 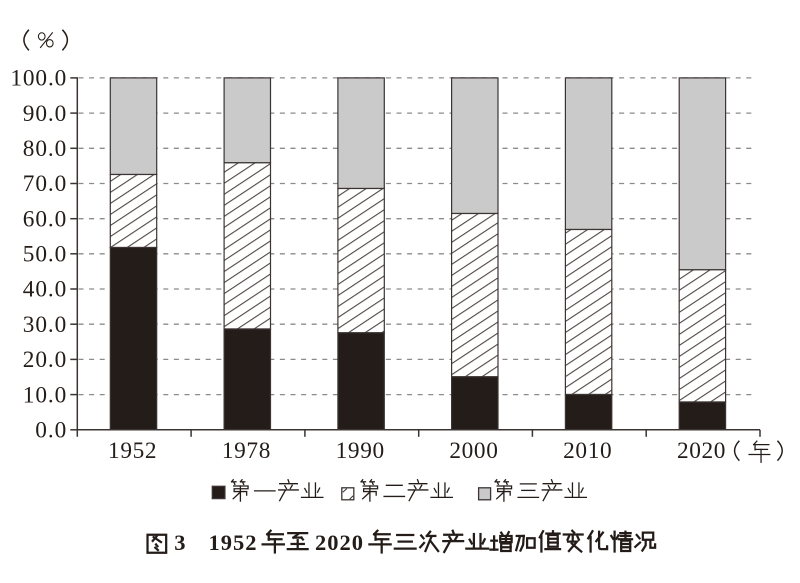 I want to click on svg-text: 30.0, so click(x=45, y=325).